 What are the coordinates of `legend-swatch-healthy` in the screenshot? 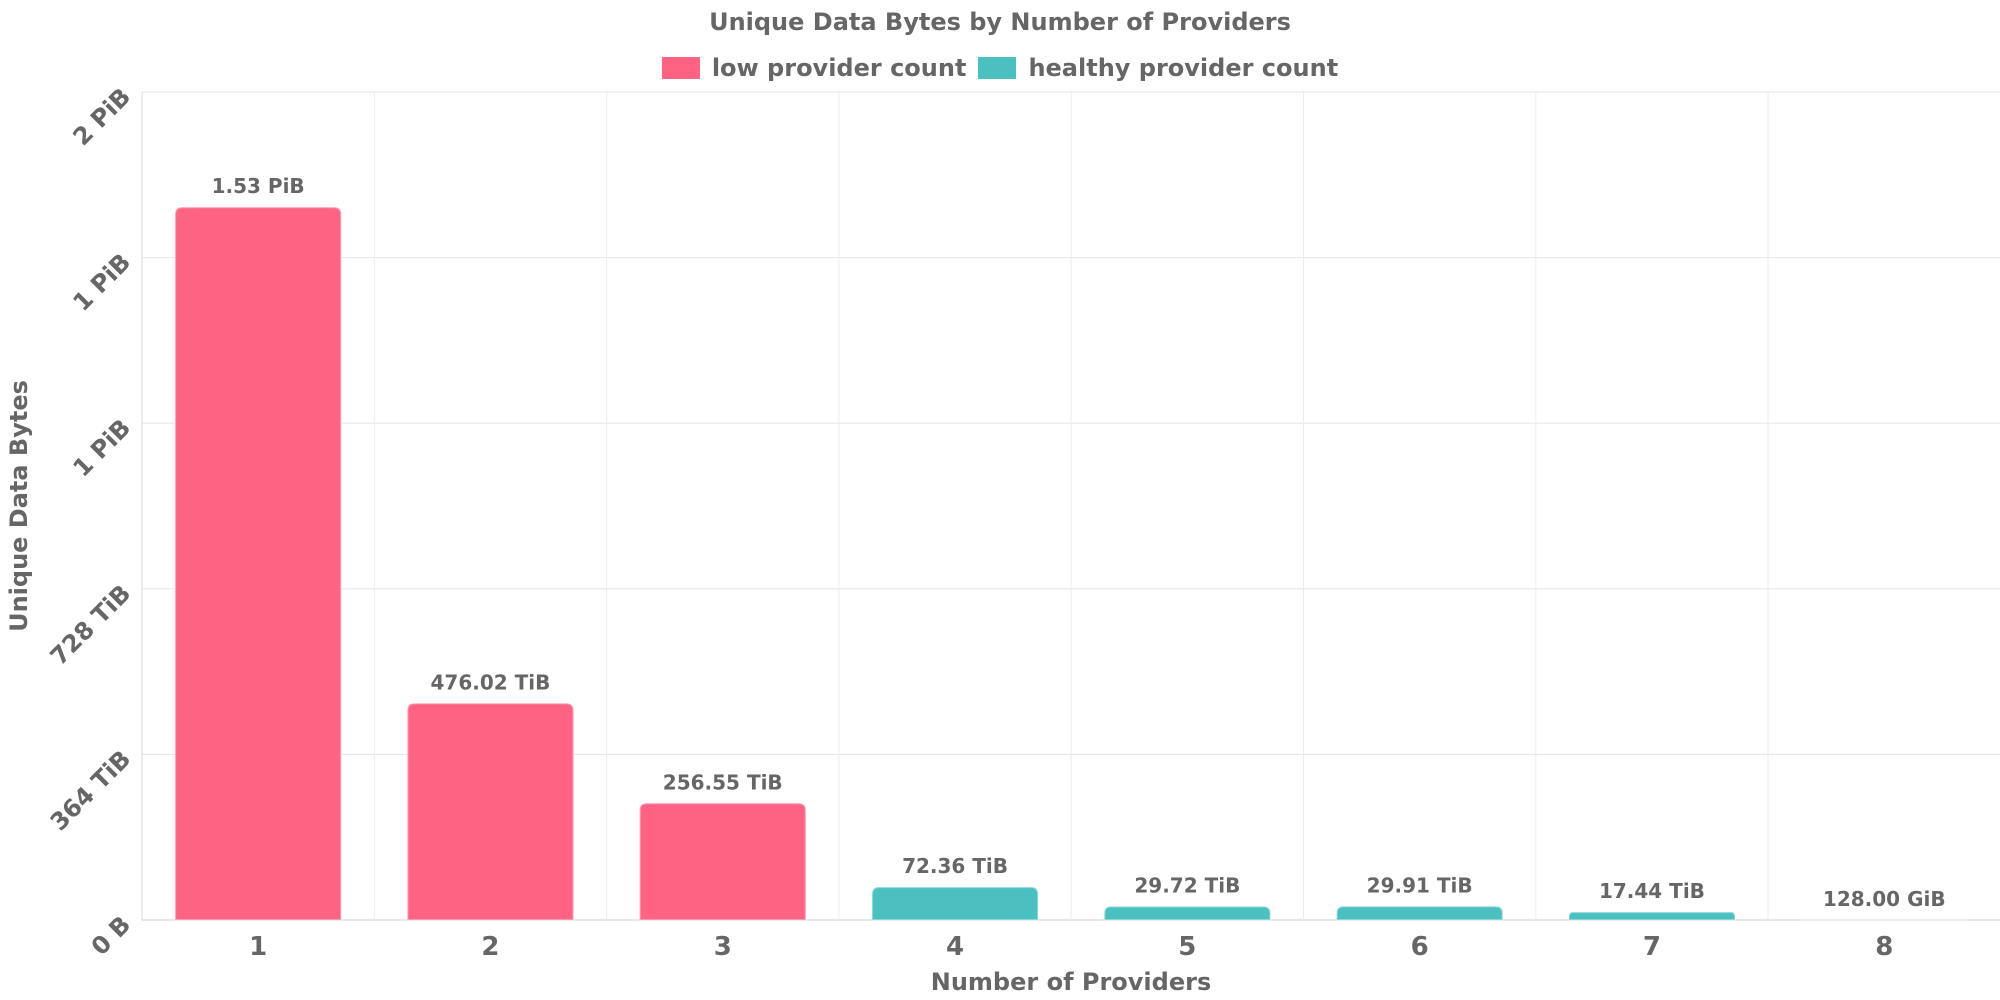 It's located at (997, 68).